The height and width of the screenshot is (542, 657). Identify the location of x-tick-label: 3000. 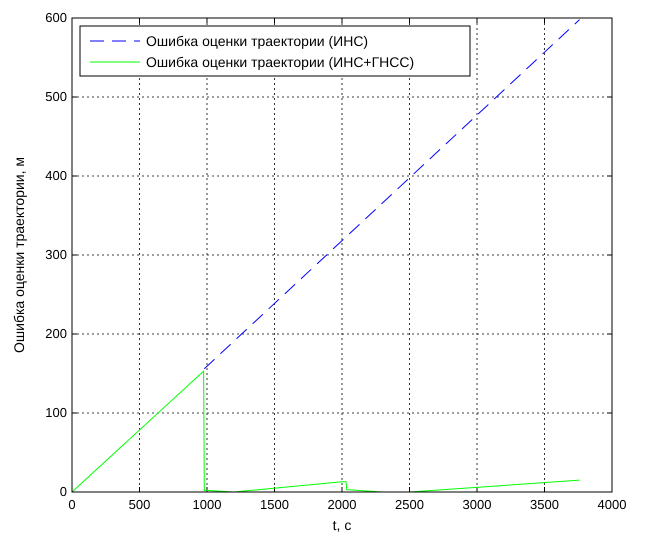
(477, 504).